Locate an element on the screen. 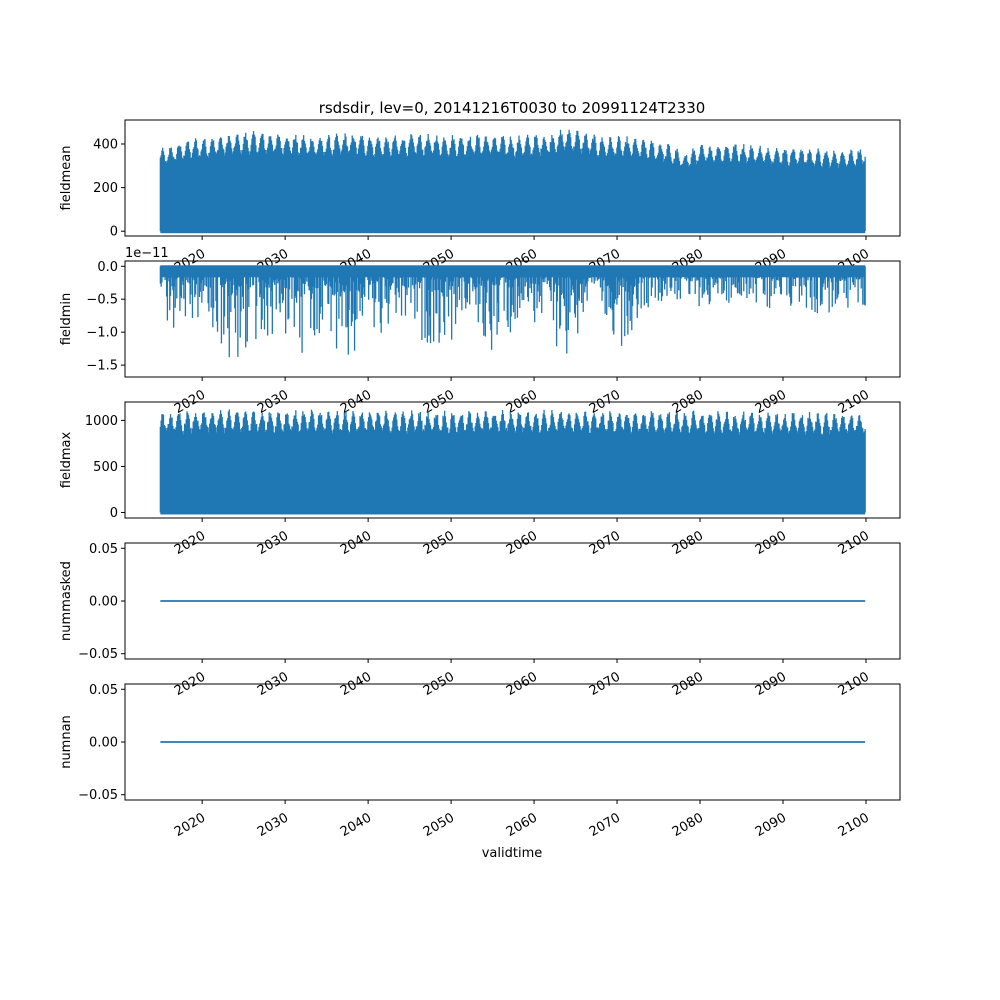 The height and width of the screenshot is (1000, 1000). y-tick-label: 400 is located at coordinates (105, 144).